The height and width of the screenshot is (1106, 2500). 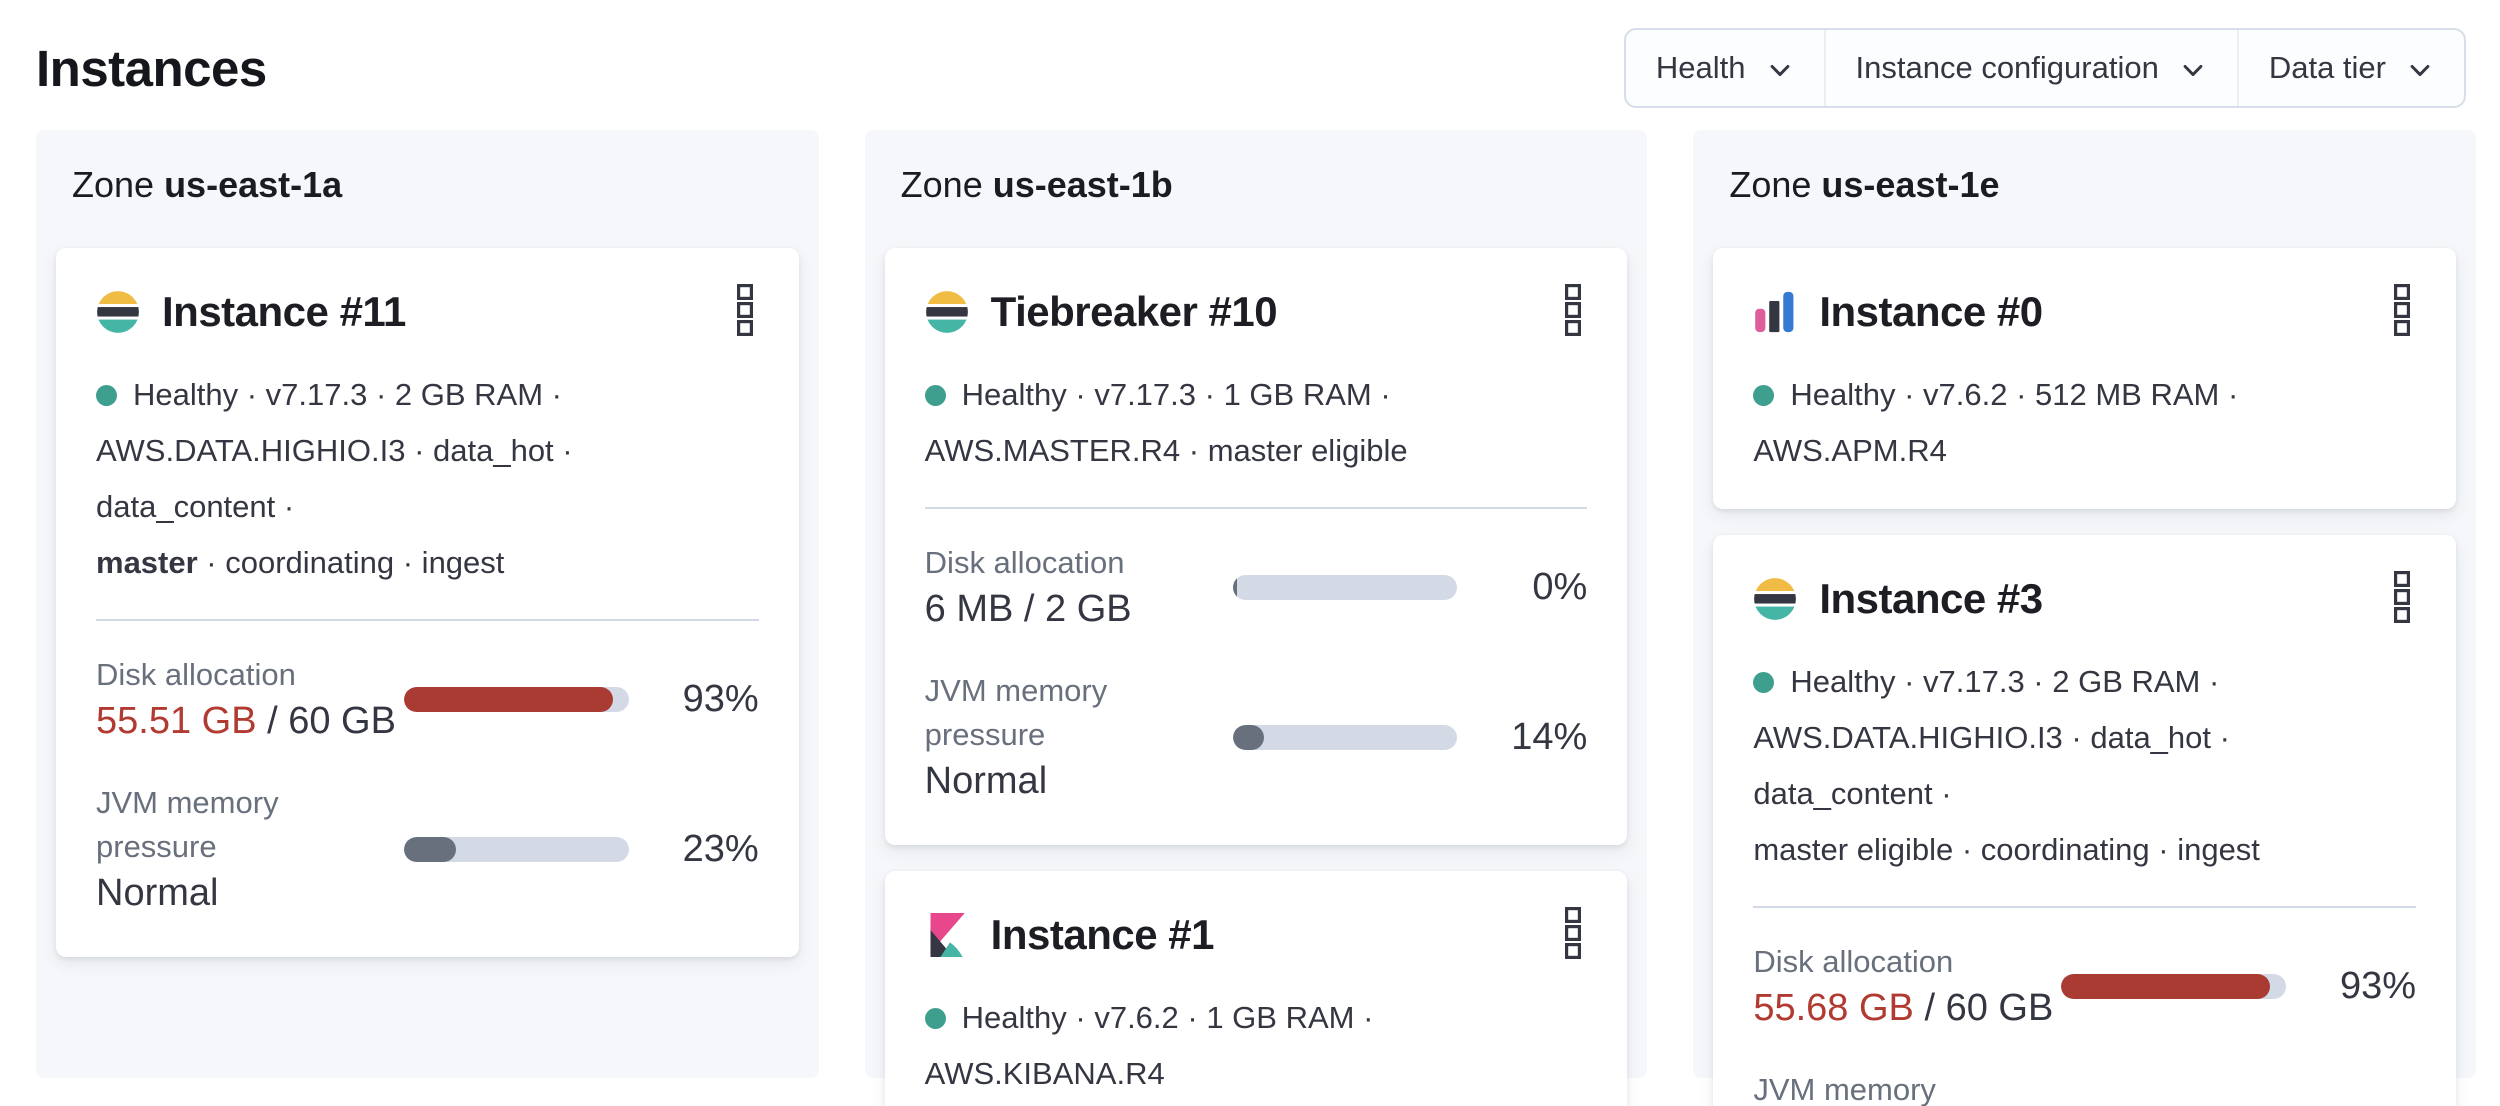 What do you see at coordinates (1560, 586) in the screenshot?
I see `percent-label: 0%` at bounding box center [1560, 586].